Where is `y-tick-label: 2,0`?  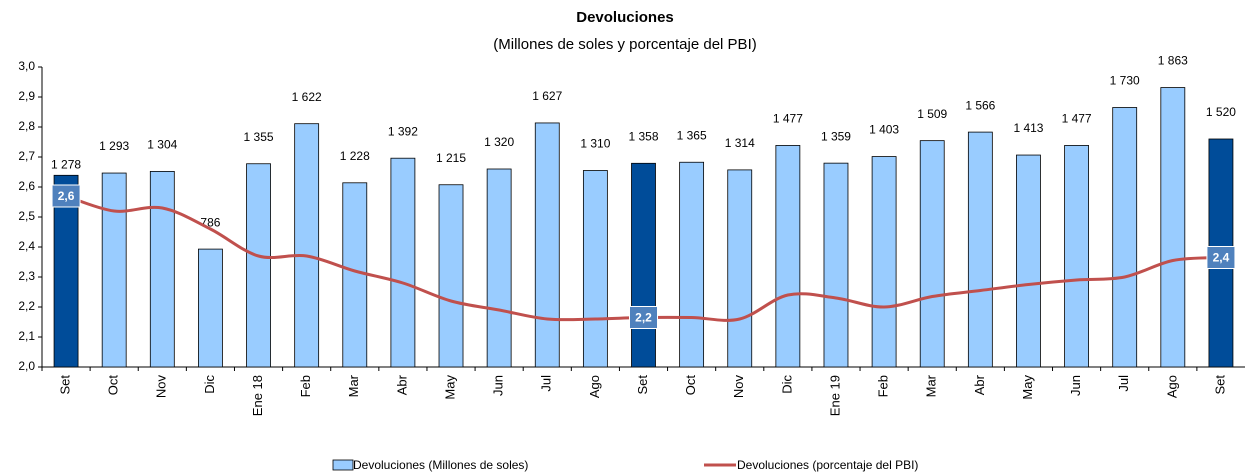
y-tick-label: 2,0 is located at coordinates (26, 366).